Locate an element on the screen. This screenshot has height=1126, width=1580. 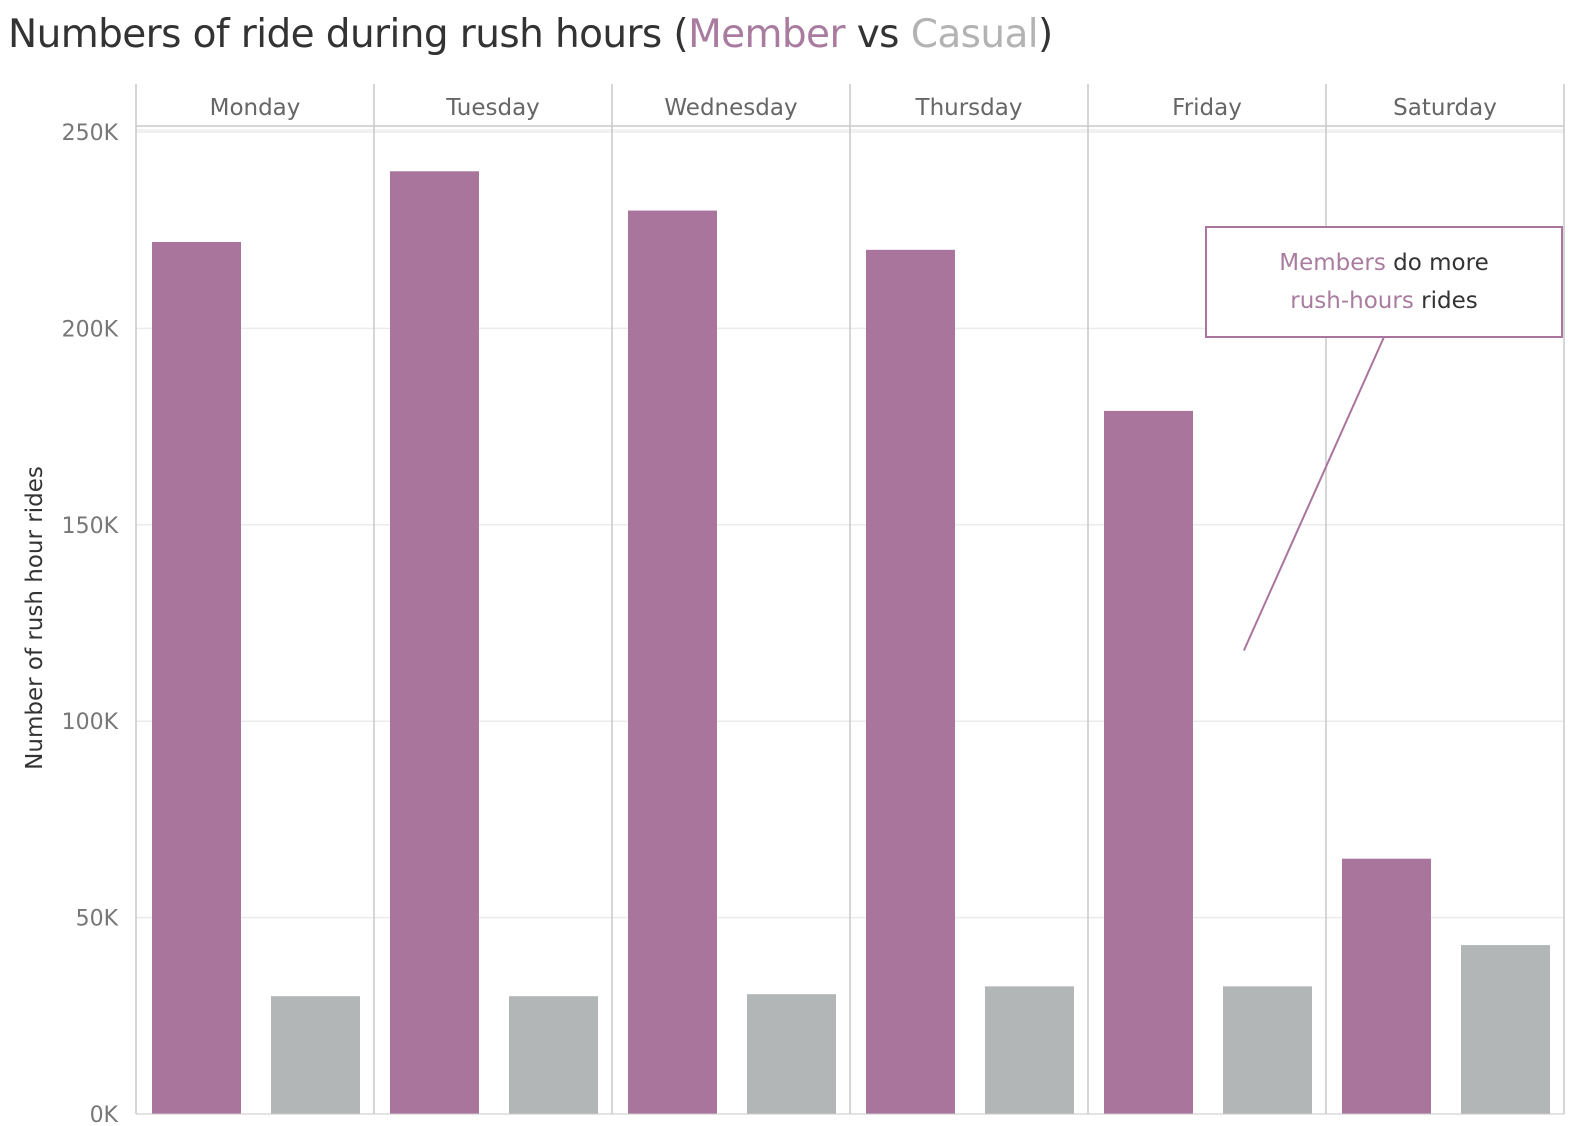
day-header-saturday: Saturday is located at coordinates (1445, 108).